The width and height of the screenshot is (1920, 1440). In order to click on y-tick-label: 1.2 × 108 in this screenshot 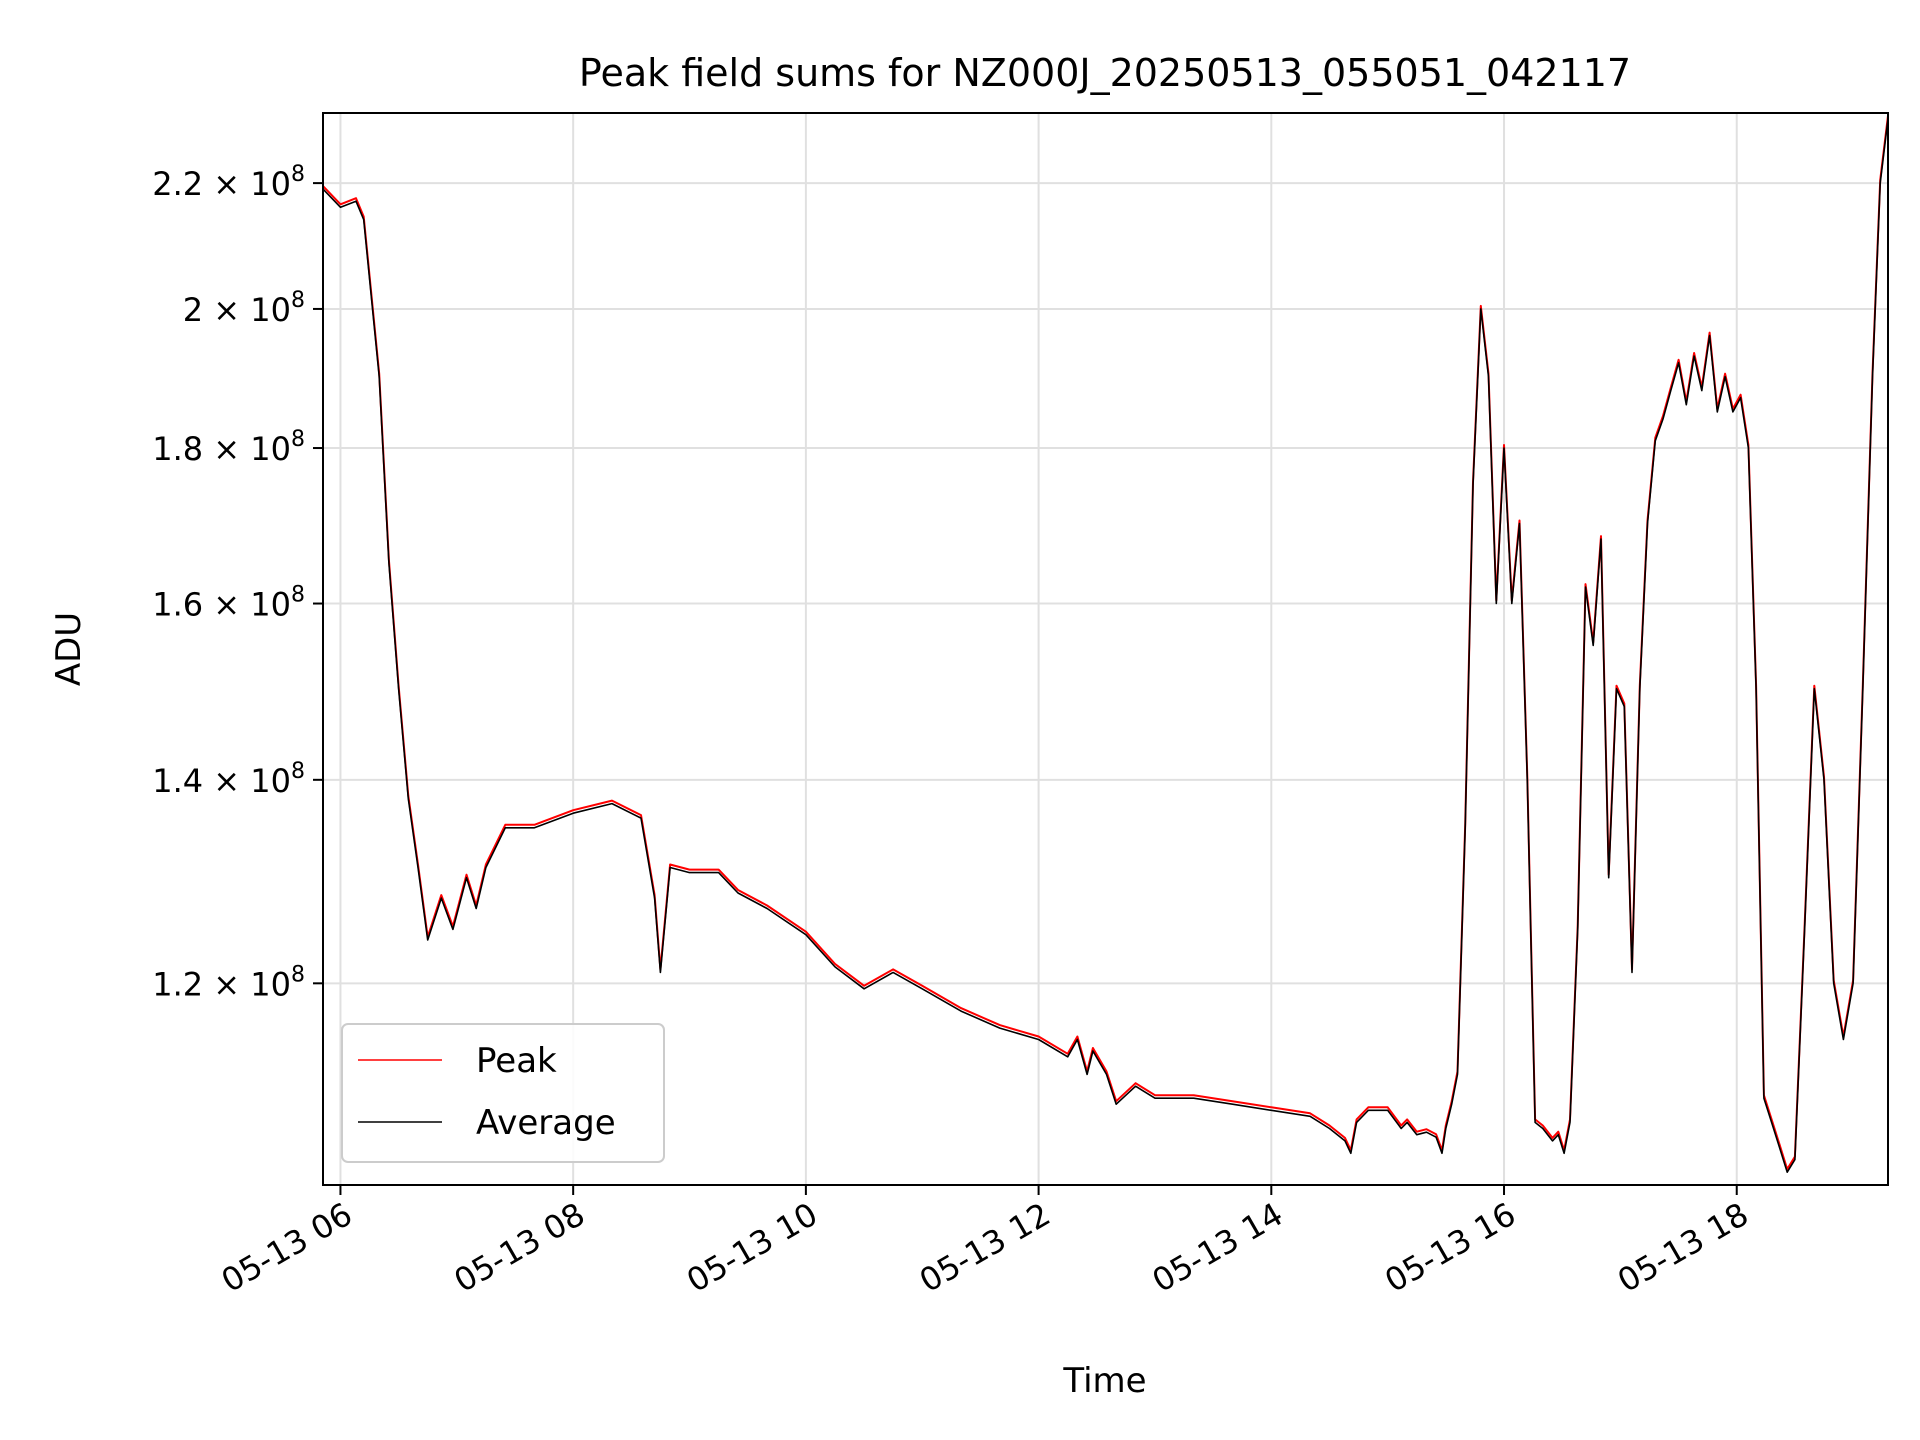, I will do `click(228, 982)`.